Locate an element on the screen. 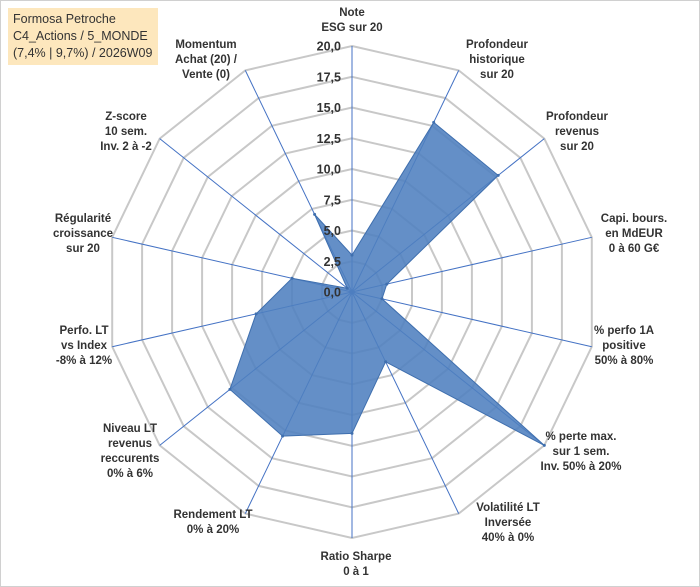  axis-label: Z-score 10 sem. Inv. 2 à -2 is located at coordinates (126, 132).